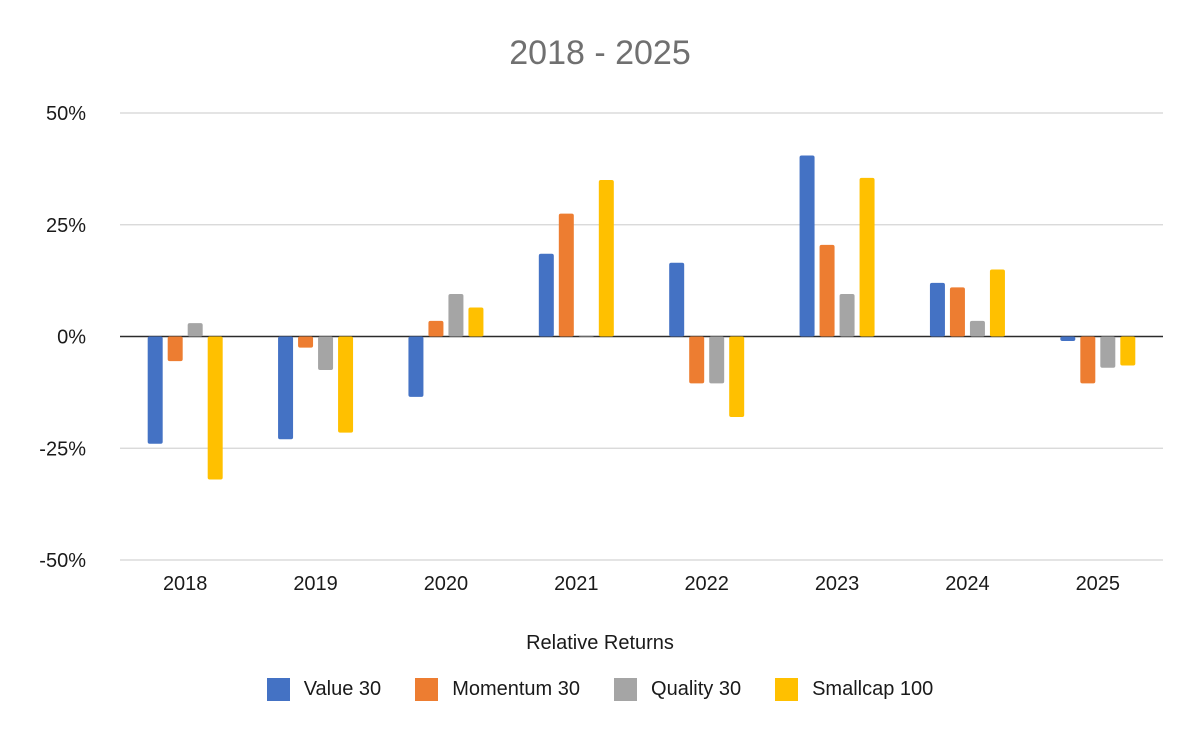 The width and height of the screenshot is (1200, 742). Describe the element at coordinates (155, 390) in the screenshot. I see `bar-value-30-2018` at that location.